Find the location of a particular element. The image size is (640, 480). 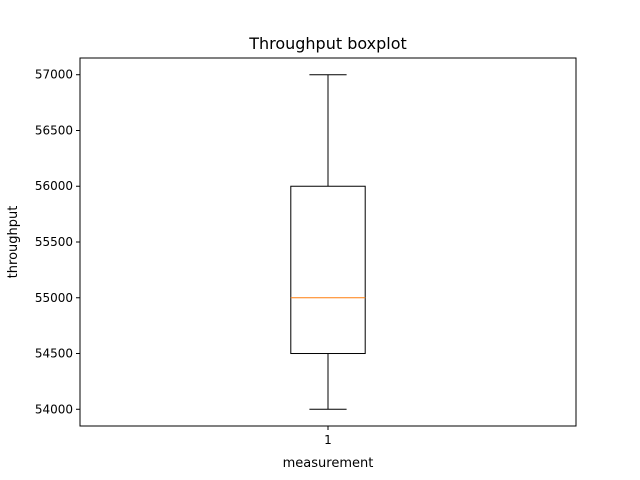

y-tick-label: 55500 is located at coordinates (54, 242).